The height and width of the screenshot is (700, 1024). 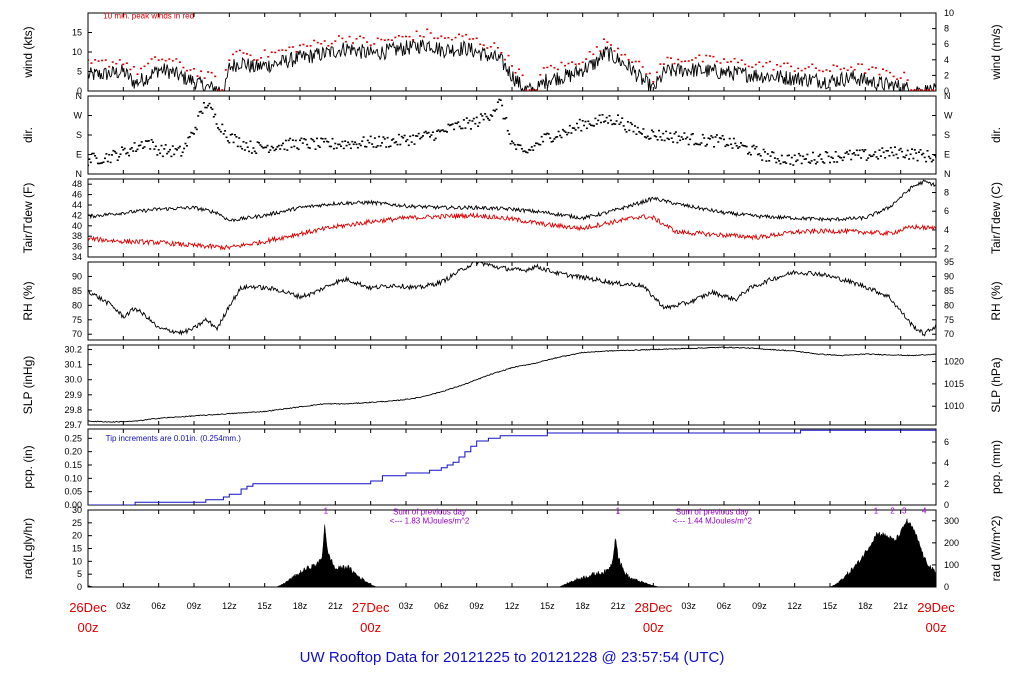 What do you see at coordinates (947, 155) in the screenshot?
I see `right-tick-label: E` at bounding box center [947, 155].